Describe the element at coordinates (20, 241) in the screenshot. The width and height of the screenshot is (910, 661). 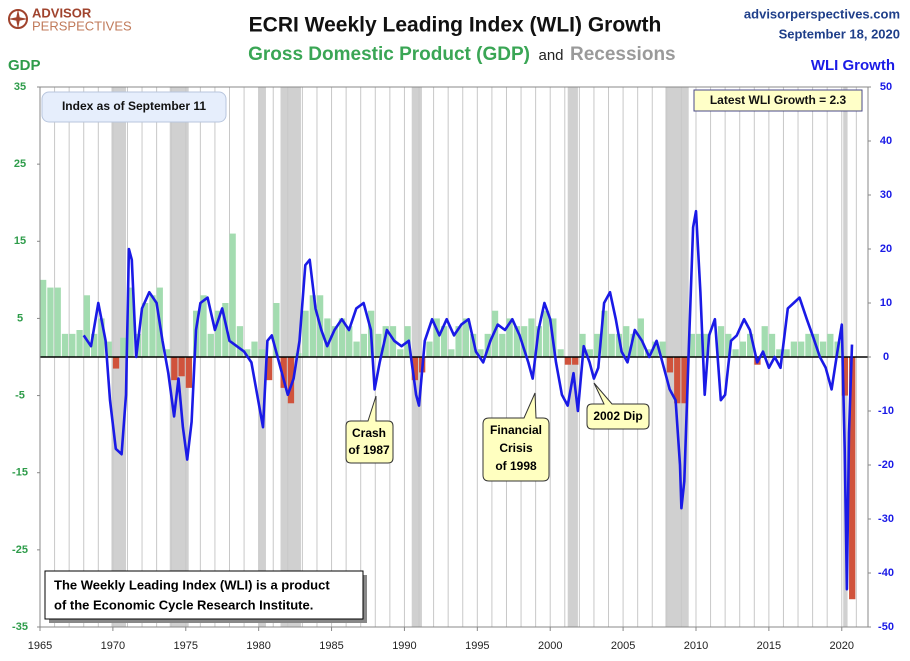
I see `y-tick-label: 15` at that location.